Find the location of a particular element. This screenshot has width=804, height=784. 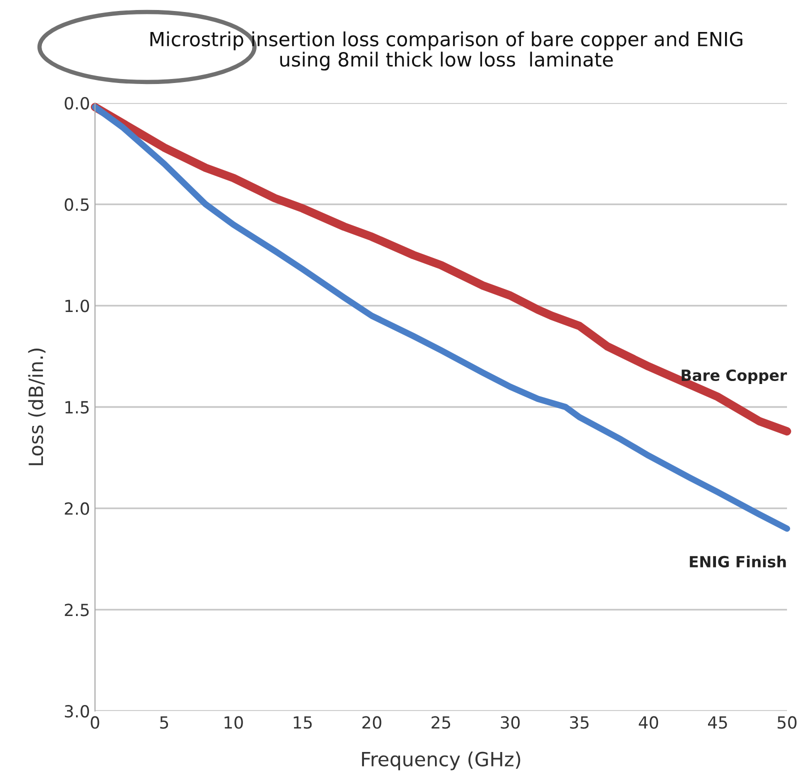

x-tick-label: 40 is located at coordinates (648, 722).